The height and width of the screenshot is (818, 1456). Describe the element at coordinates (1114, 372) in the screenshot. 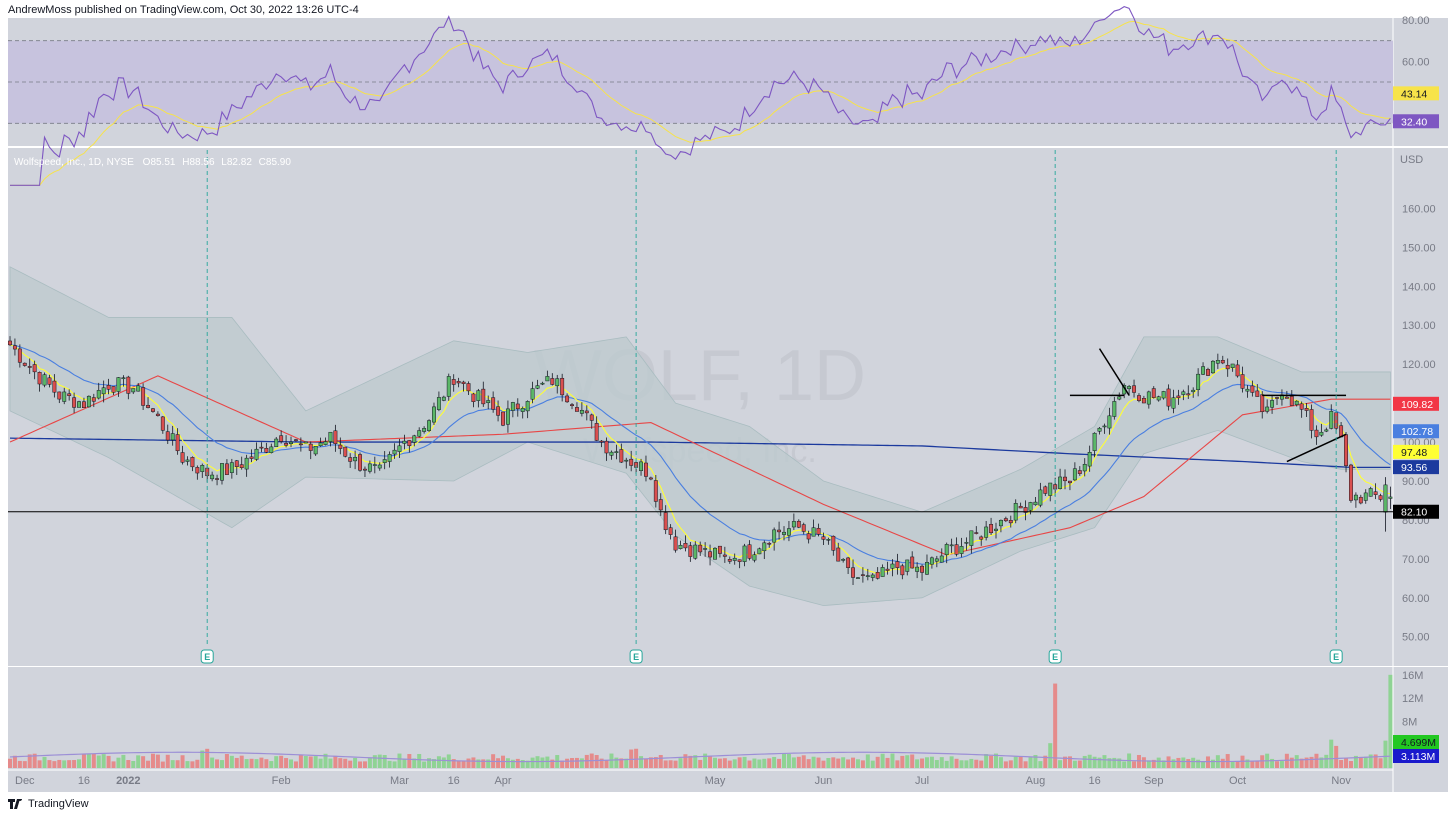

I see `trendline-drawing` at that location.